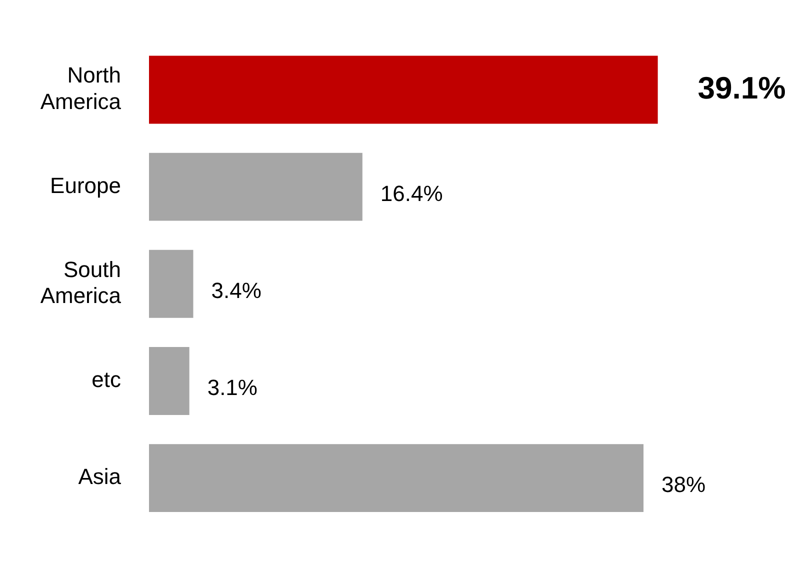 This screenshot has height=581, width=785. I want to click on data-label: 3.4%, so click(236, 290).